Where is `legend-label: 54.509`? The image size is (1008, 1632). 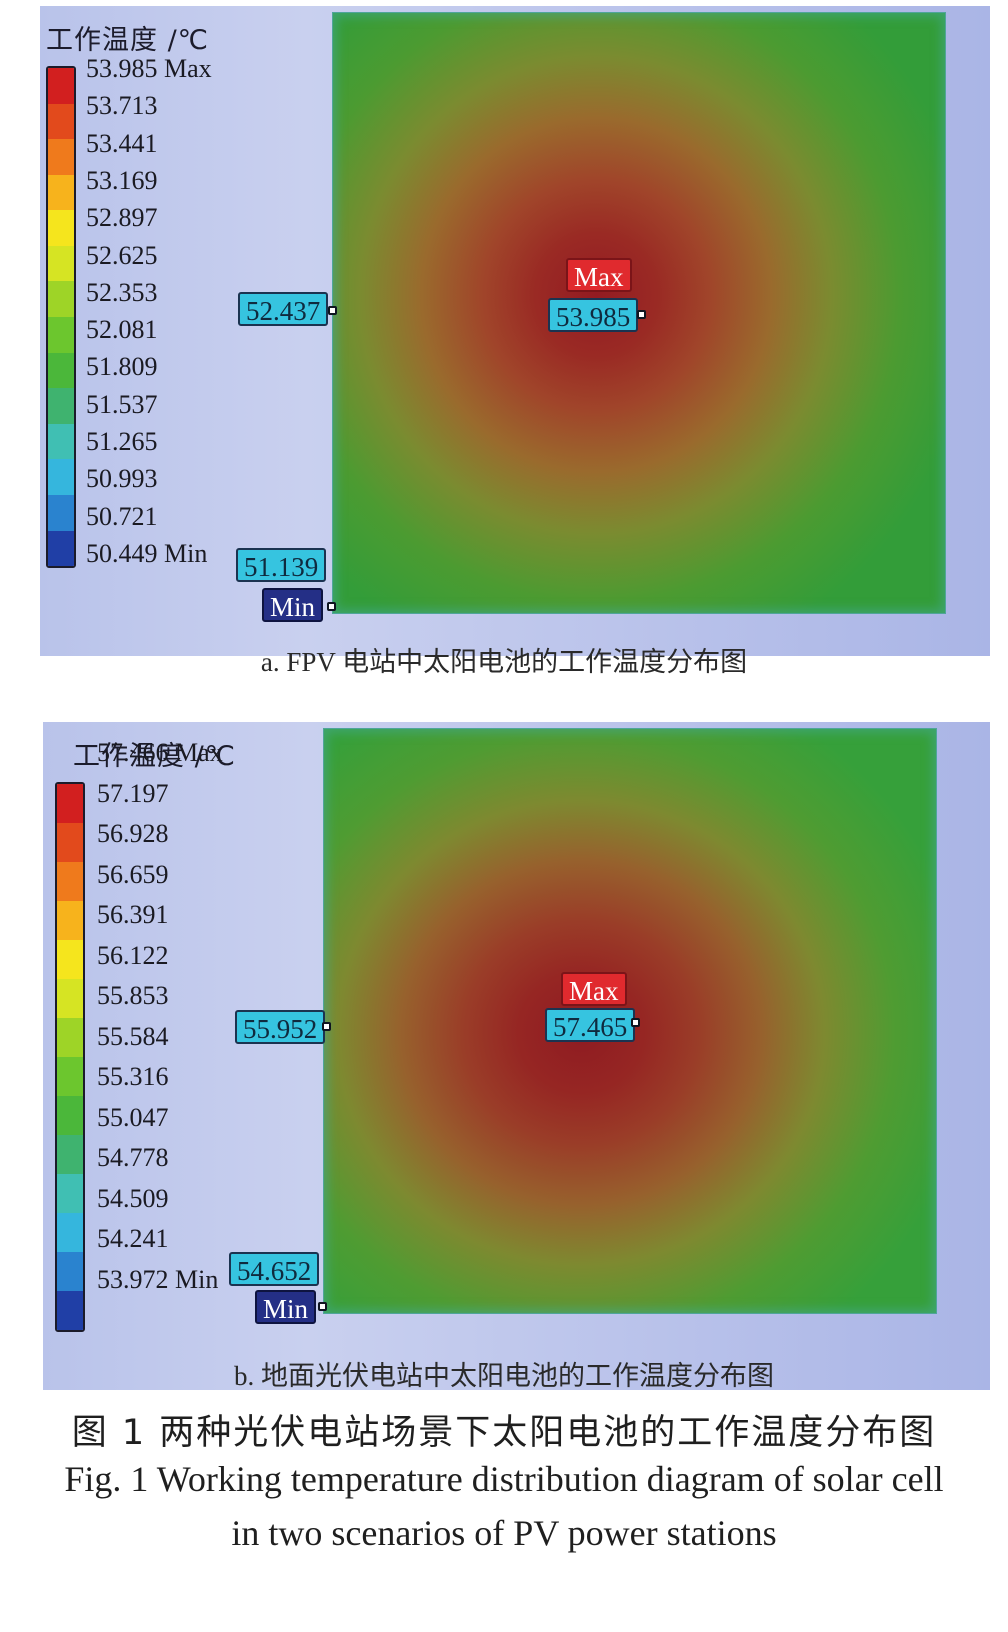 legend-label: 54.509 is located at coordinates (133, 1198).